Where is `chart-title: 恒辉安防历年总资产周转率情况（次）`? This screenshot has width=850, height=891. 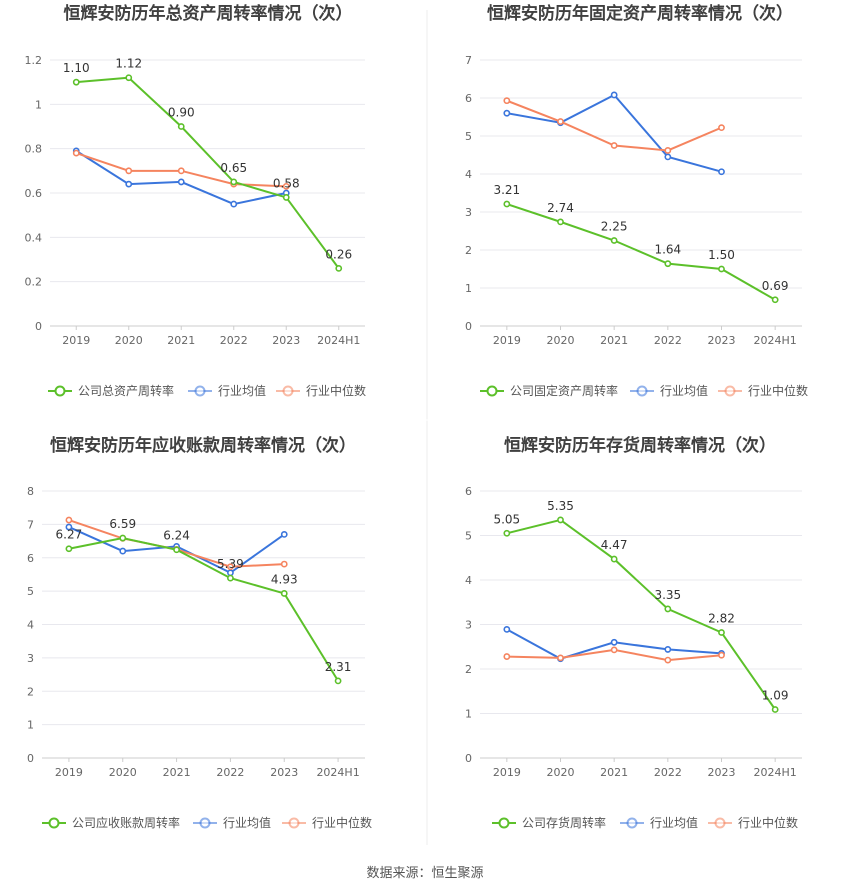 chart-title: 恒辉安防历年总资产周转率情况（次） is located at coordinates (208, 13).